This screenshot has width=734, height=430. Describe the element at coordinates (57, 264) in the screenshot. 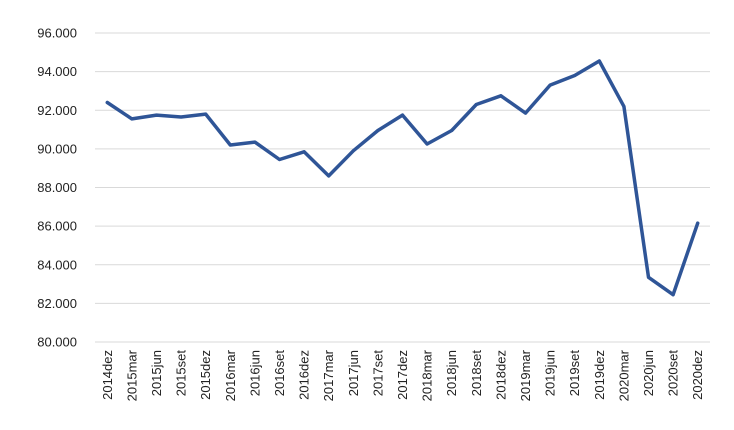

I see `y-tick-label: 84.000` at that location.